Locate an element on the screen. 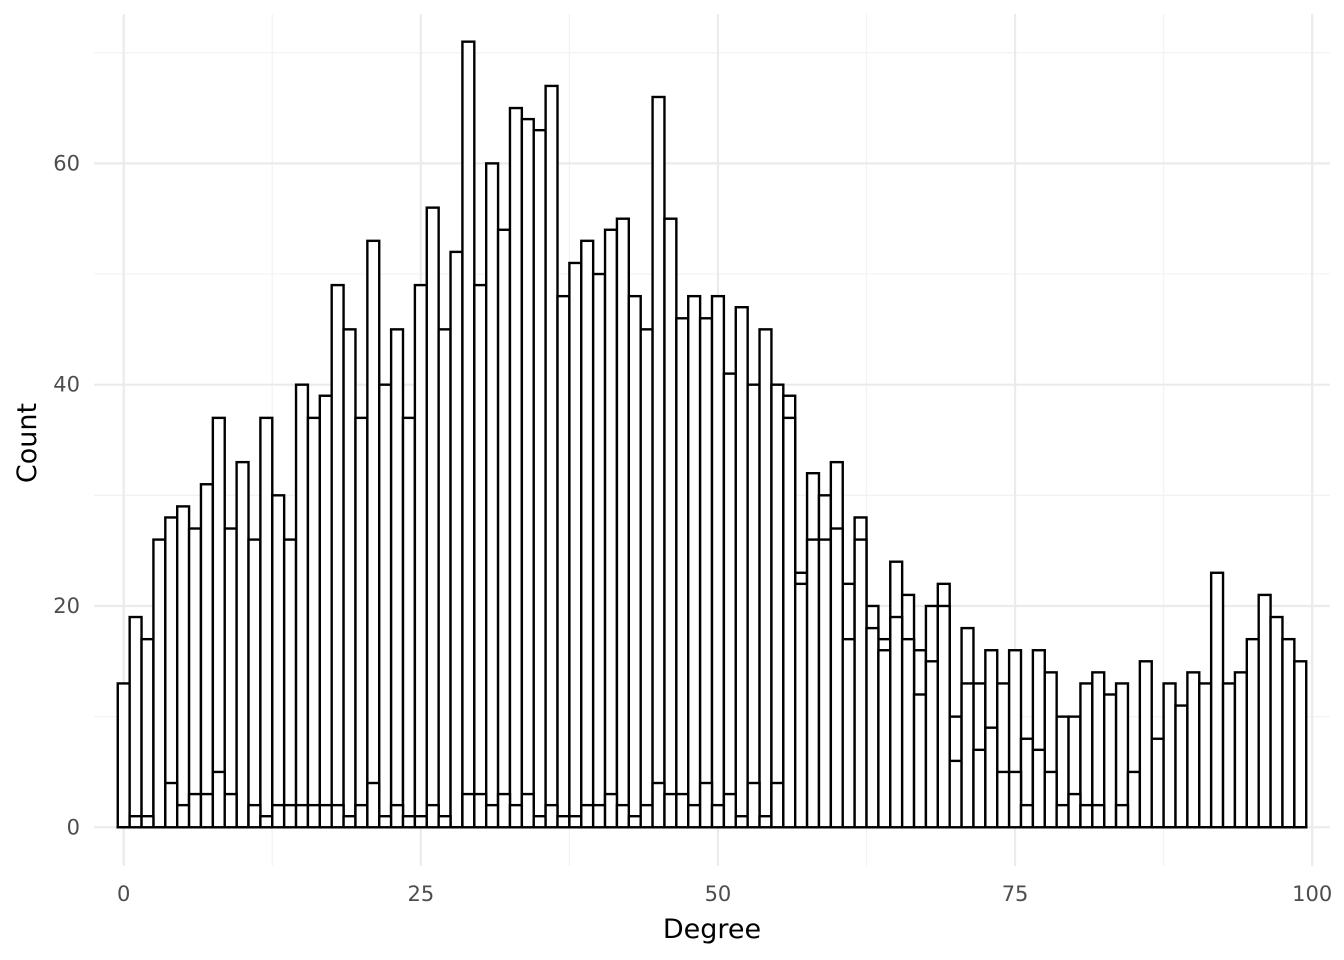 The height and width of the screenshot is (960, 1344). y-tick-label: 40 is located at coordinates (66, 385).